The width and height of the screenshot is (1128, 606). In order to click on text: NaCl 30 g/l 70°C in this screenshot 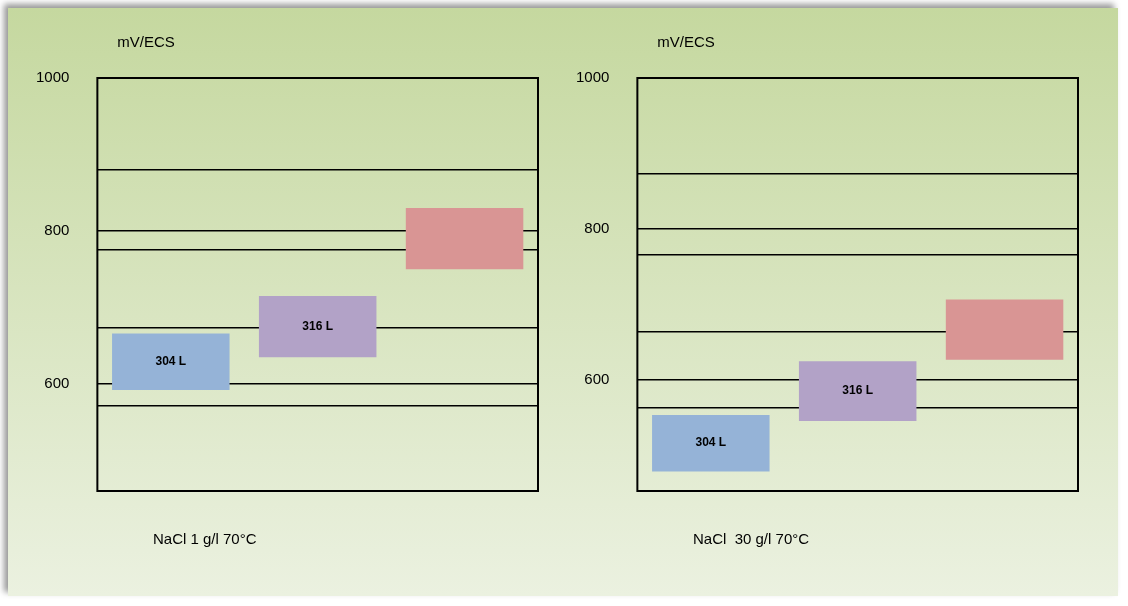, I will do `click(752, 538)`.